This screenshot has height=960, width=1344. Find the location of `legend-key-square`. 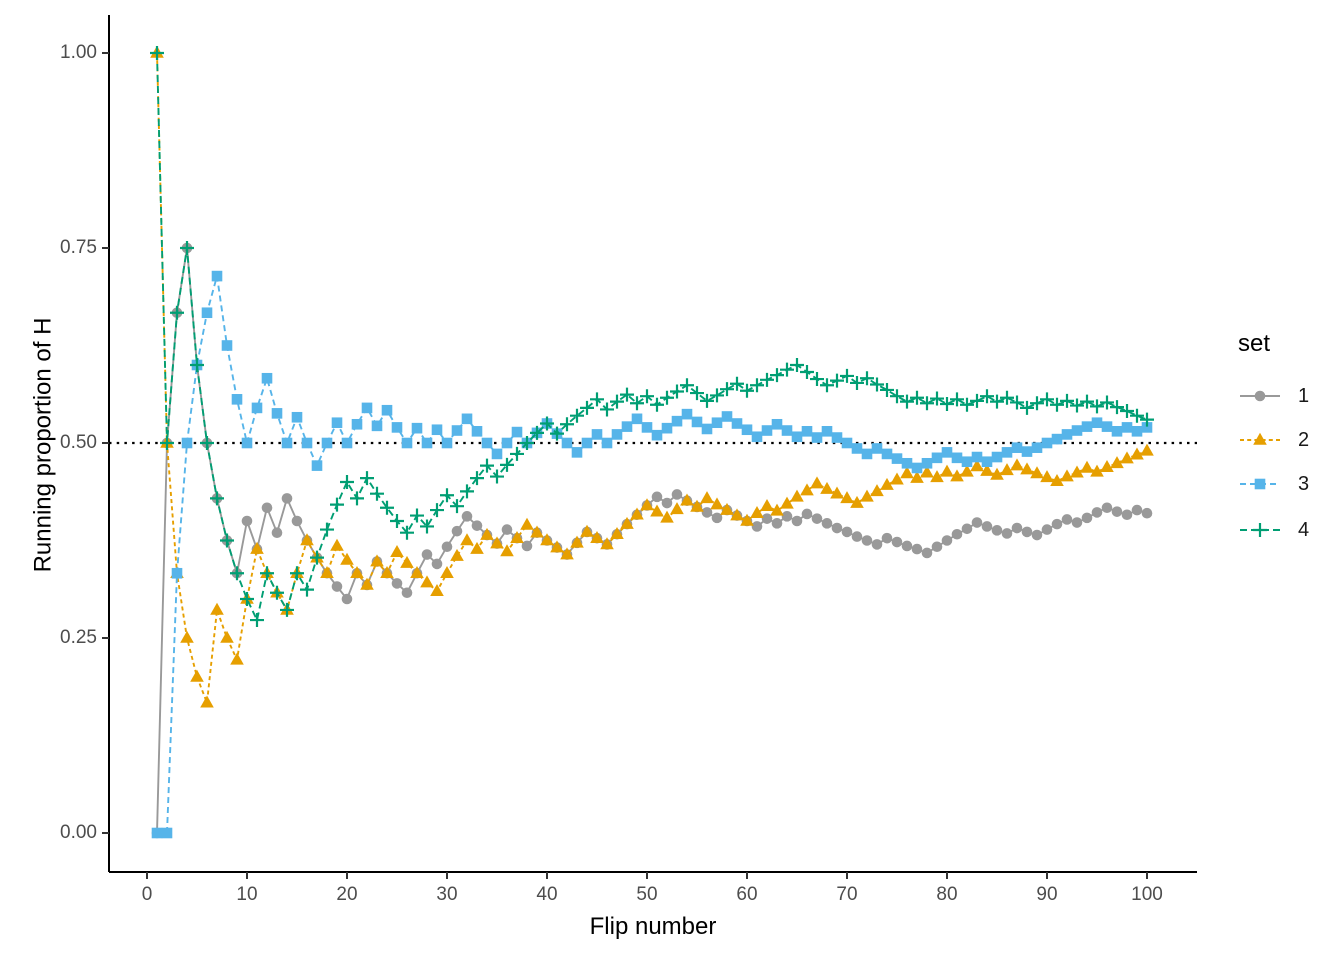

legend-key-square is located at coordinates (1260, 484).